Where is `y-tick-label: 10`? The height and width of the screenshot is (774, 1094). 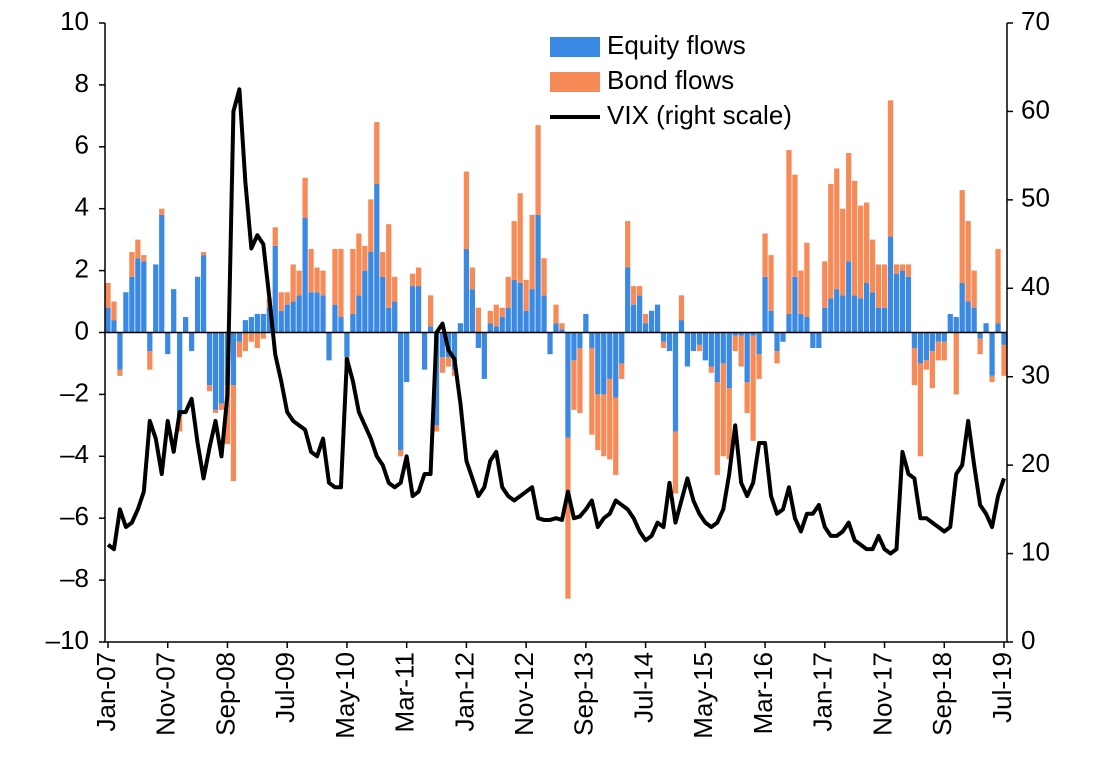
y-tick-label: 10 is located at coordinates (74, 21).